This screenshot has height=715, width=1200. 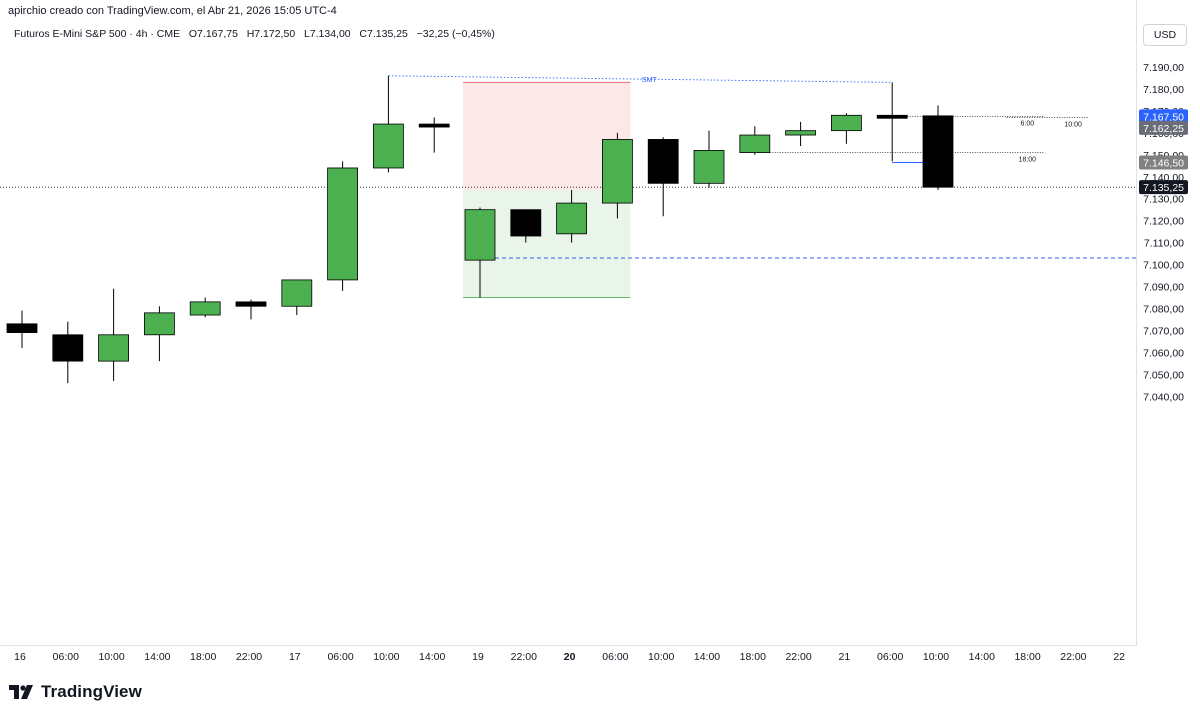 I want to click on price-marker-label: 7.135,25, so click(x=1163, y=188).